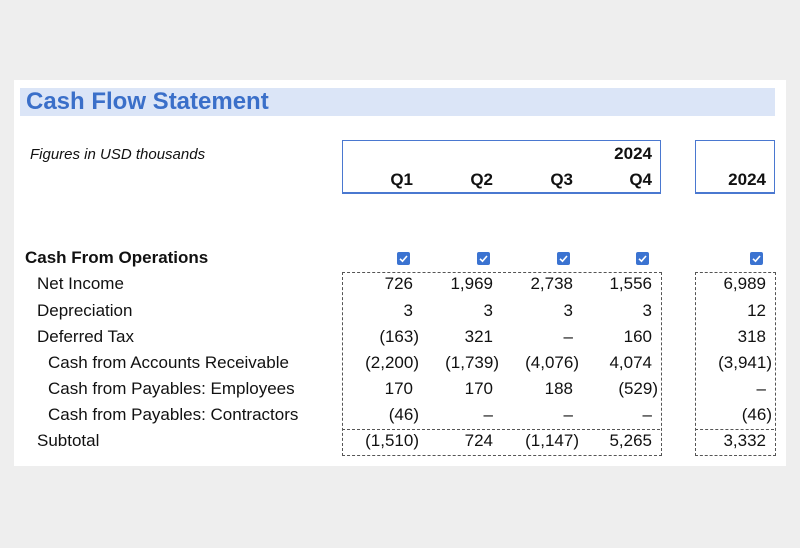  I want to click on section-header: Cash From Operations, so click(117, 257).